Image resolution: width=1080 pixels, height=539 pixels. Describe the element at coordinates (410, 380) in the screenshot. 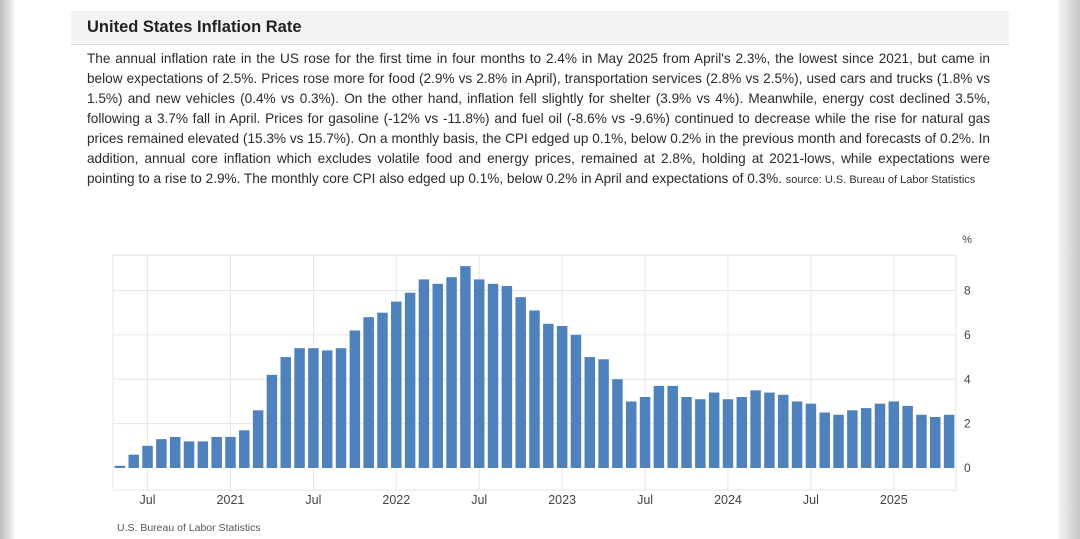

I see `bar: Feb 2022: 7.9%` at that location.